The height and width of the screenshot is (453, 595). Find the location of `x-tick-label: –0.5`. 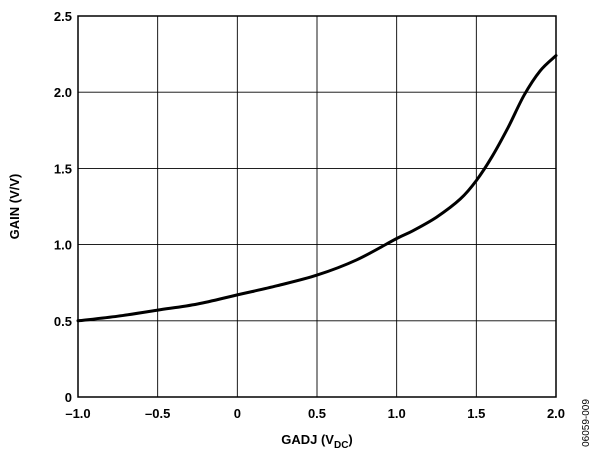

x-tick-label: –0.5 is located at coordinates (157, 413).